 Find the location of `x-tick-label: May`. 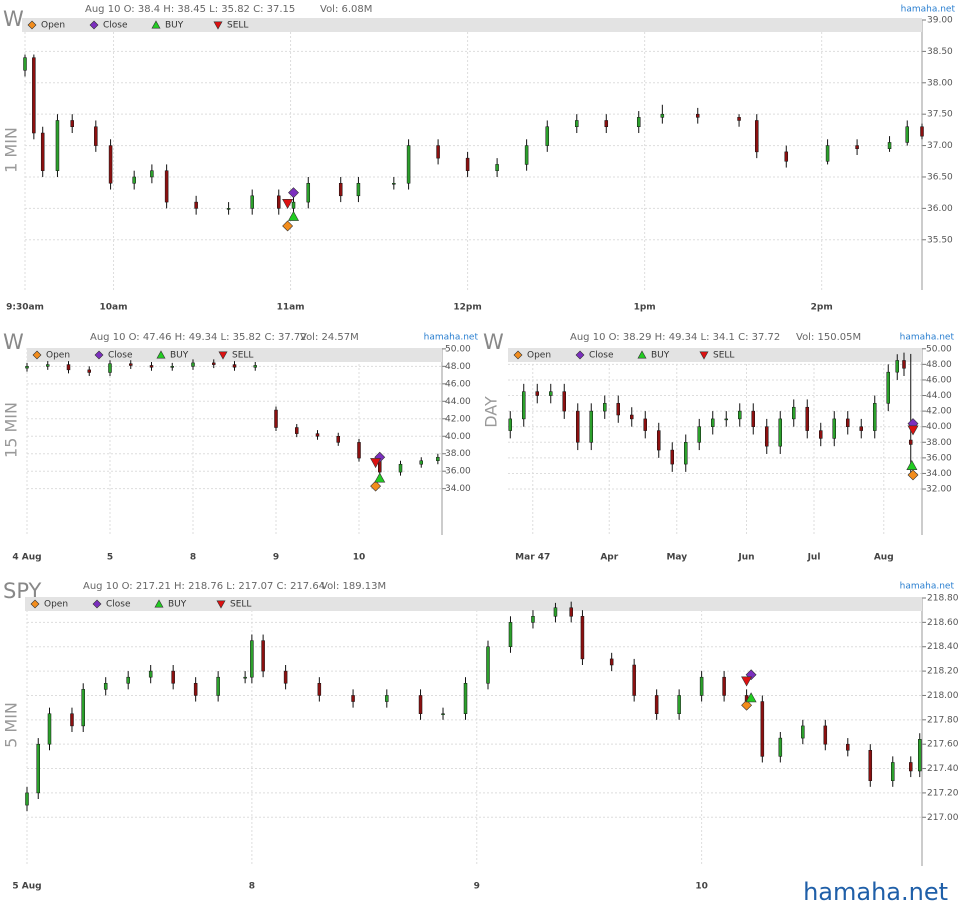

x-tick-label: May is located at coordinates (676, 558).